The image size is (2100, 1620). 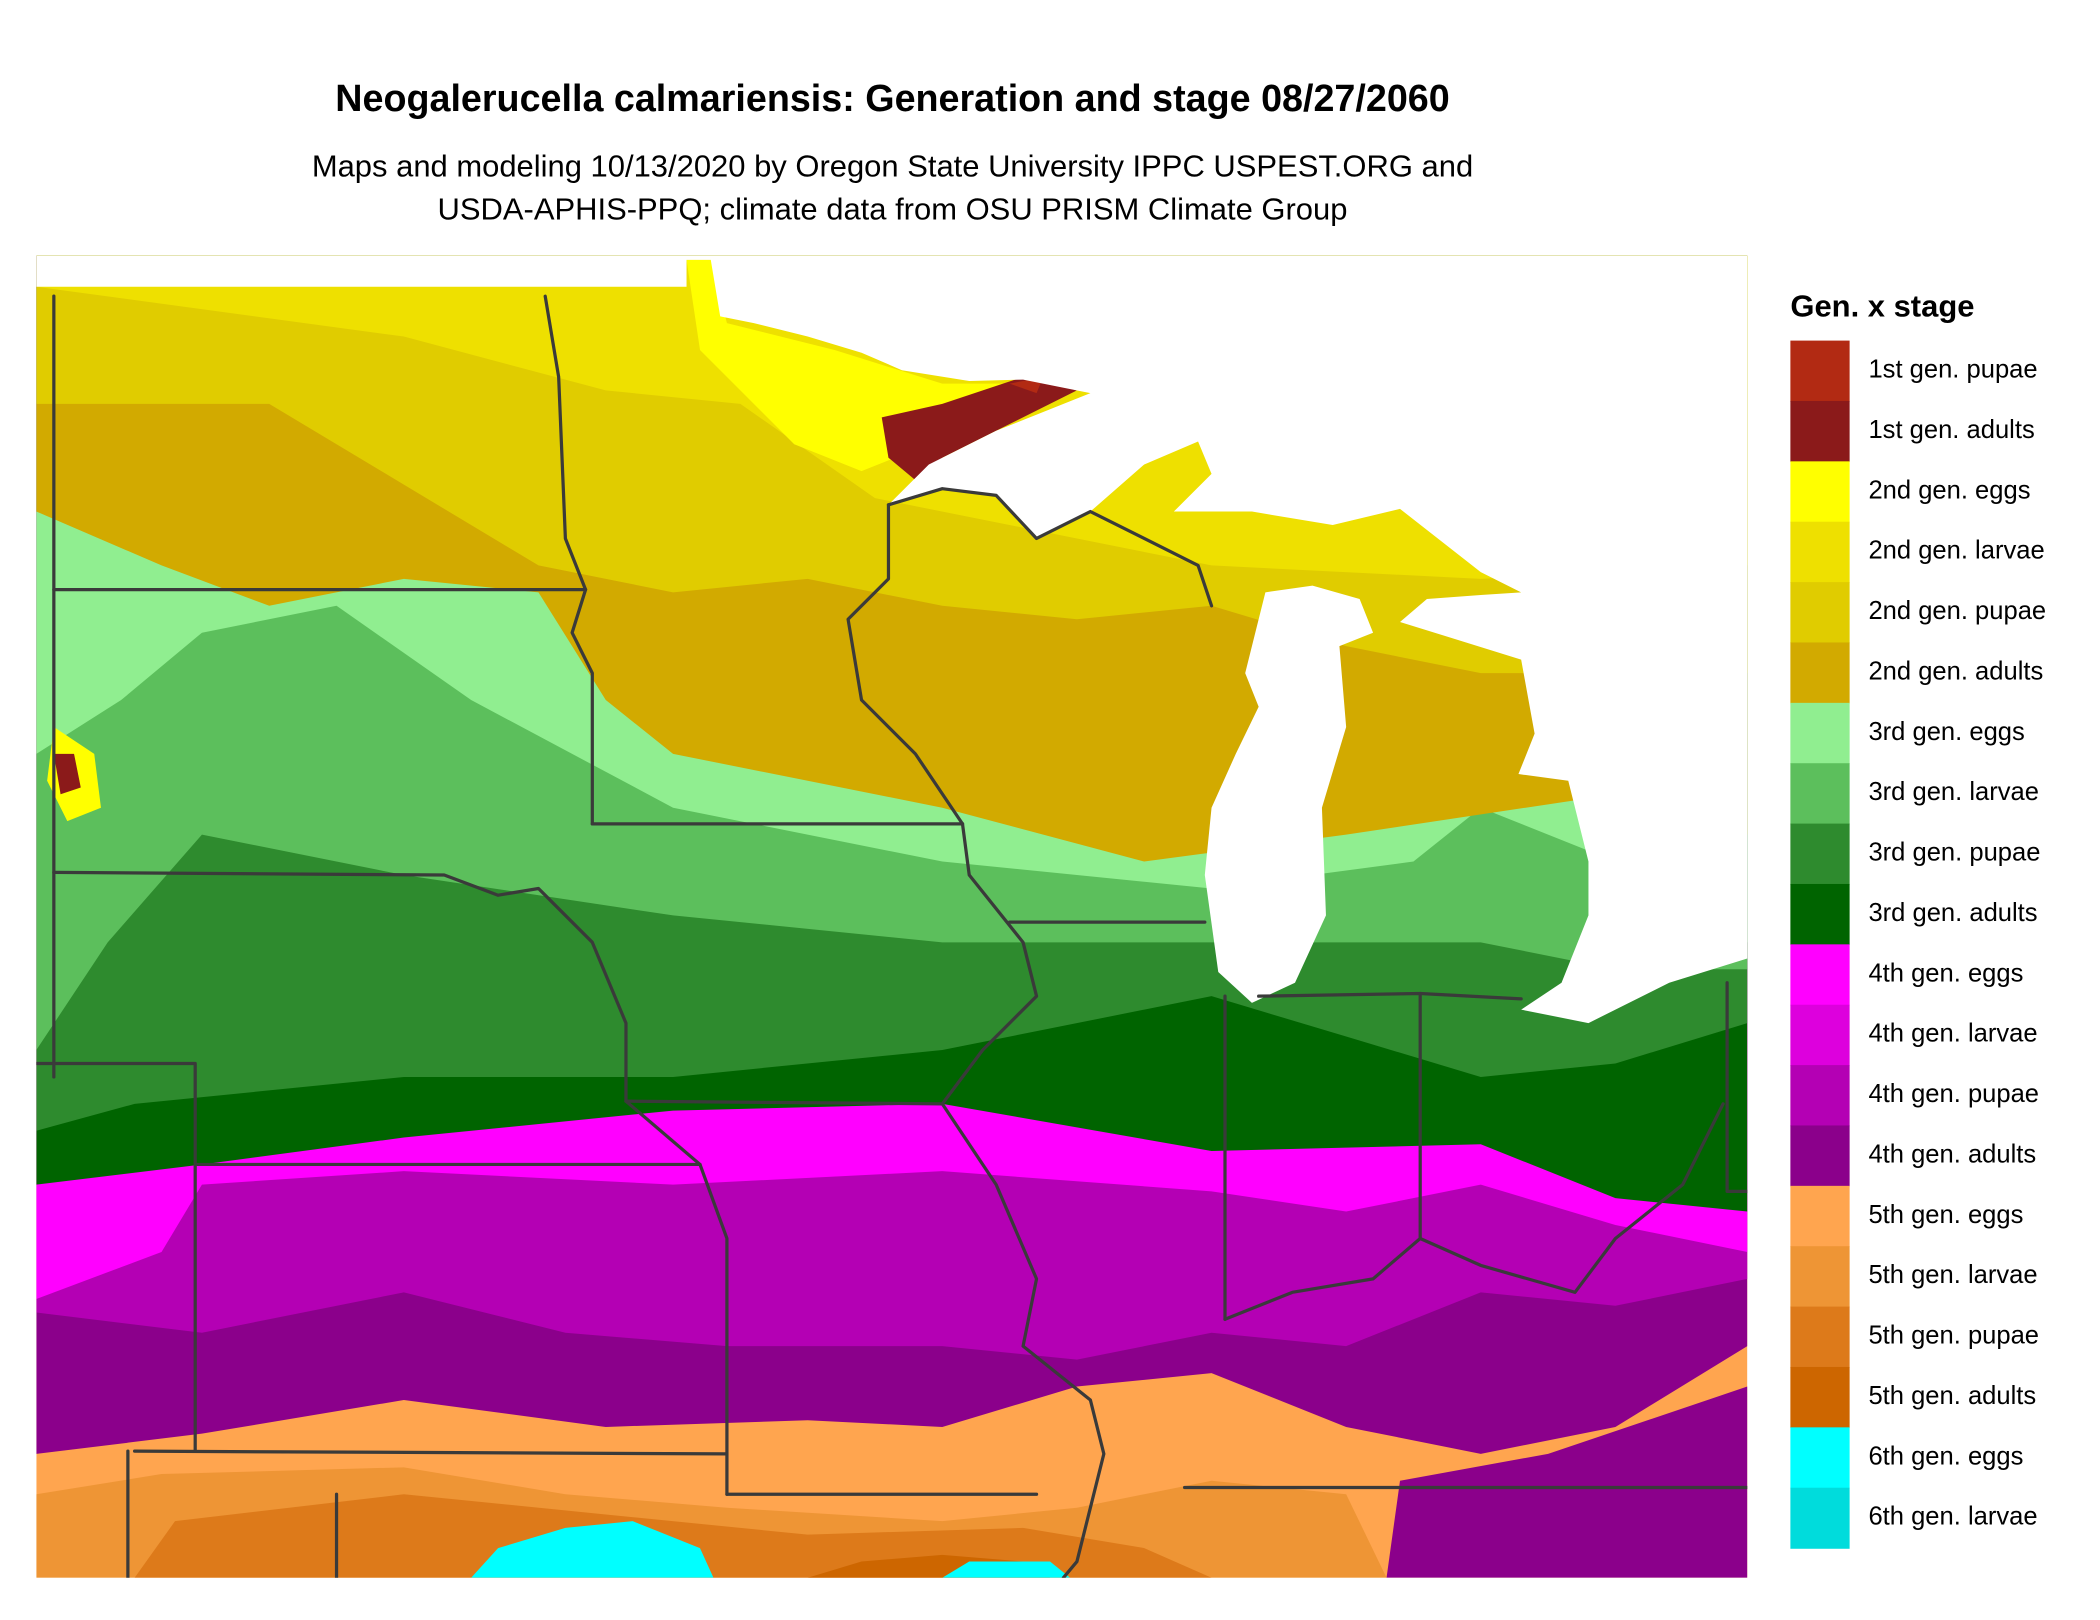 I want to click on legend-label: 5th gen. adults, so click(x=1952, y=1396).